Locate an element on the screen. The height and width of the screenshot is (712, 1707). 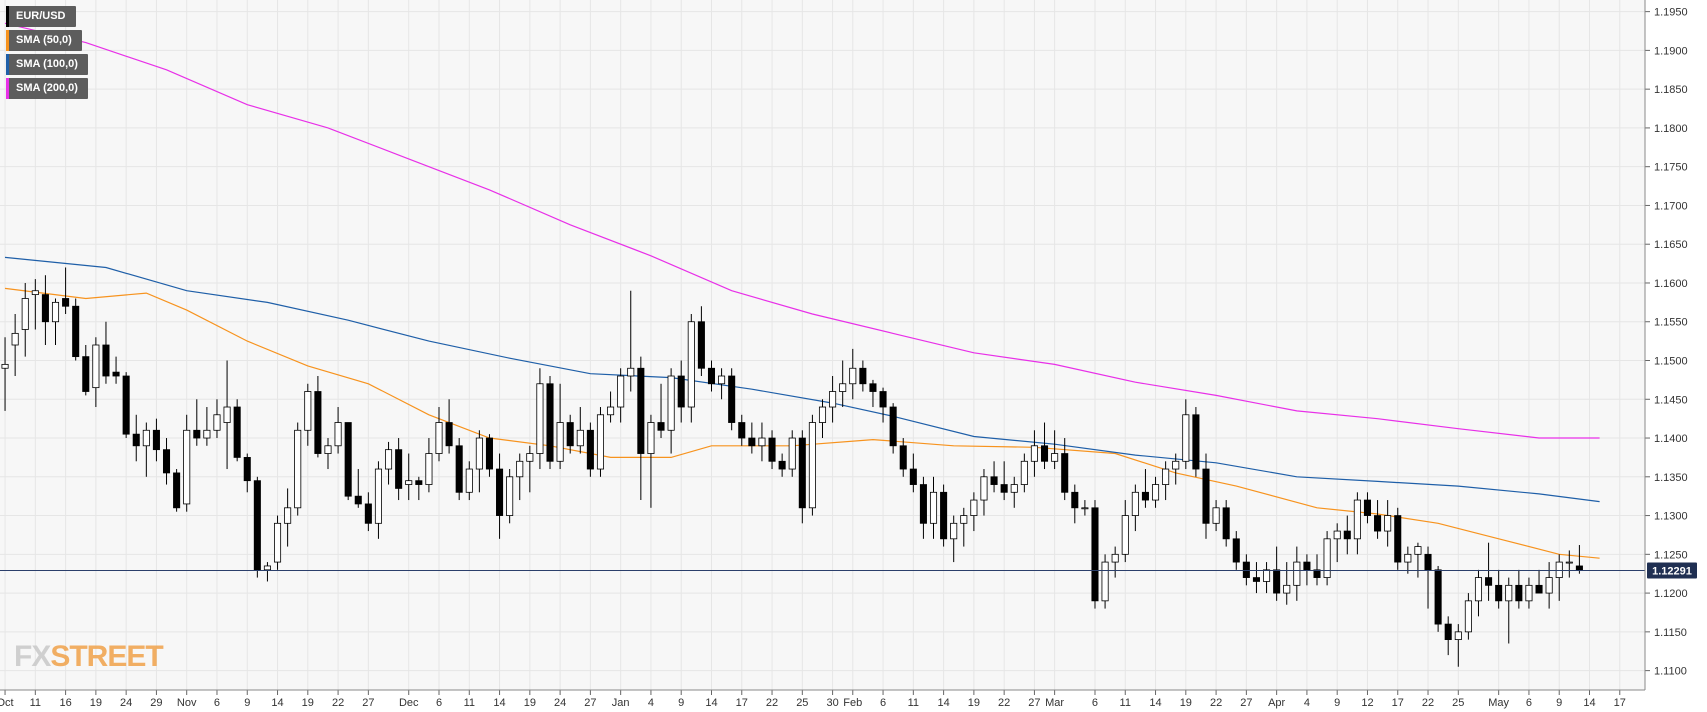
y-tick-label: 1.1150 is located at coordinates (1670, 633).